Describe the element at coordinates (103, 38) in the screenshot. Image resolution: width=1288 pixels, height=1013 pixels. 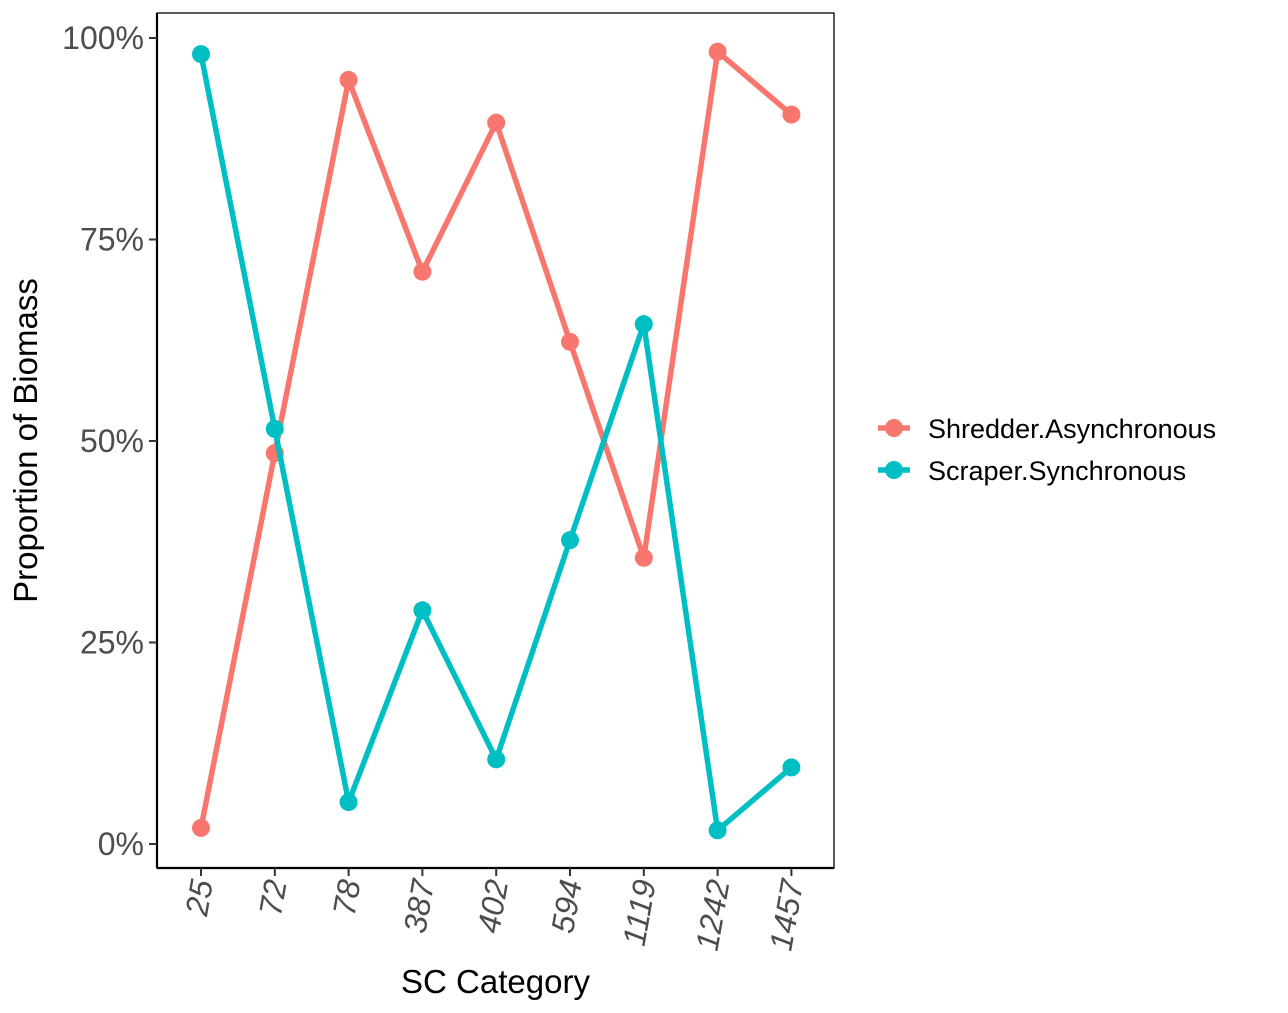
I see `y-tick-label: 100%` at that location.